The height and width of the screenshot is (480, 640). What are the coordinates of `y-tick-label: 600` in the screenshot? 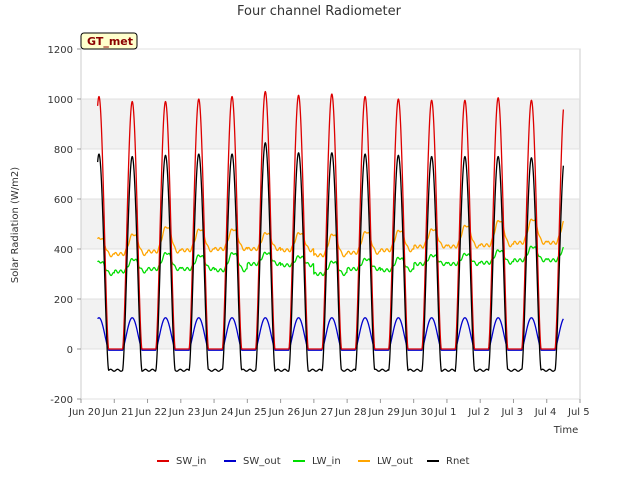 It's located at (63, 200).